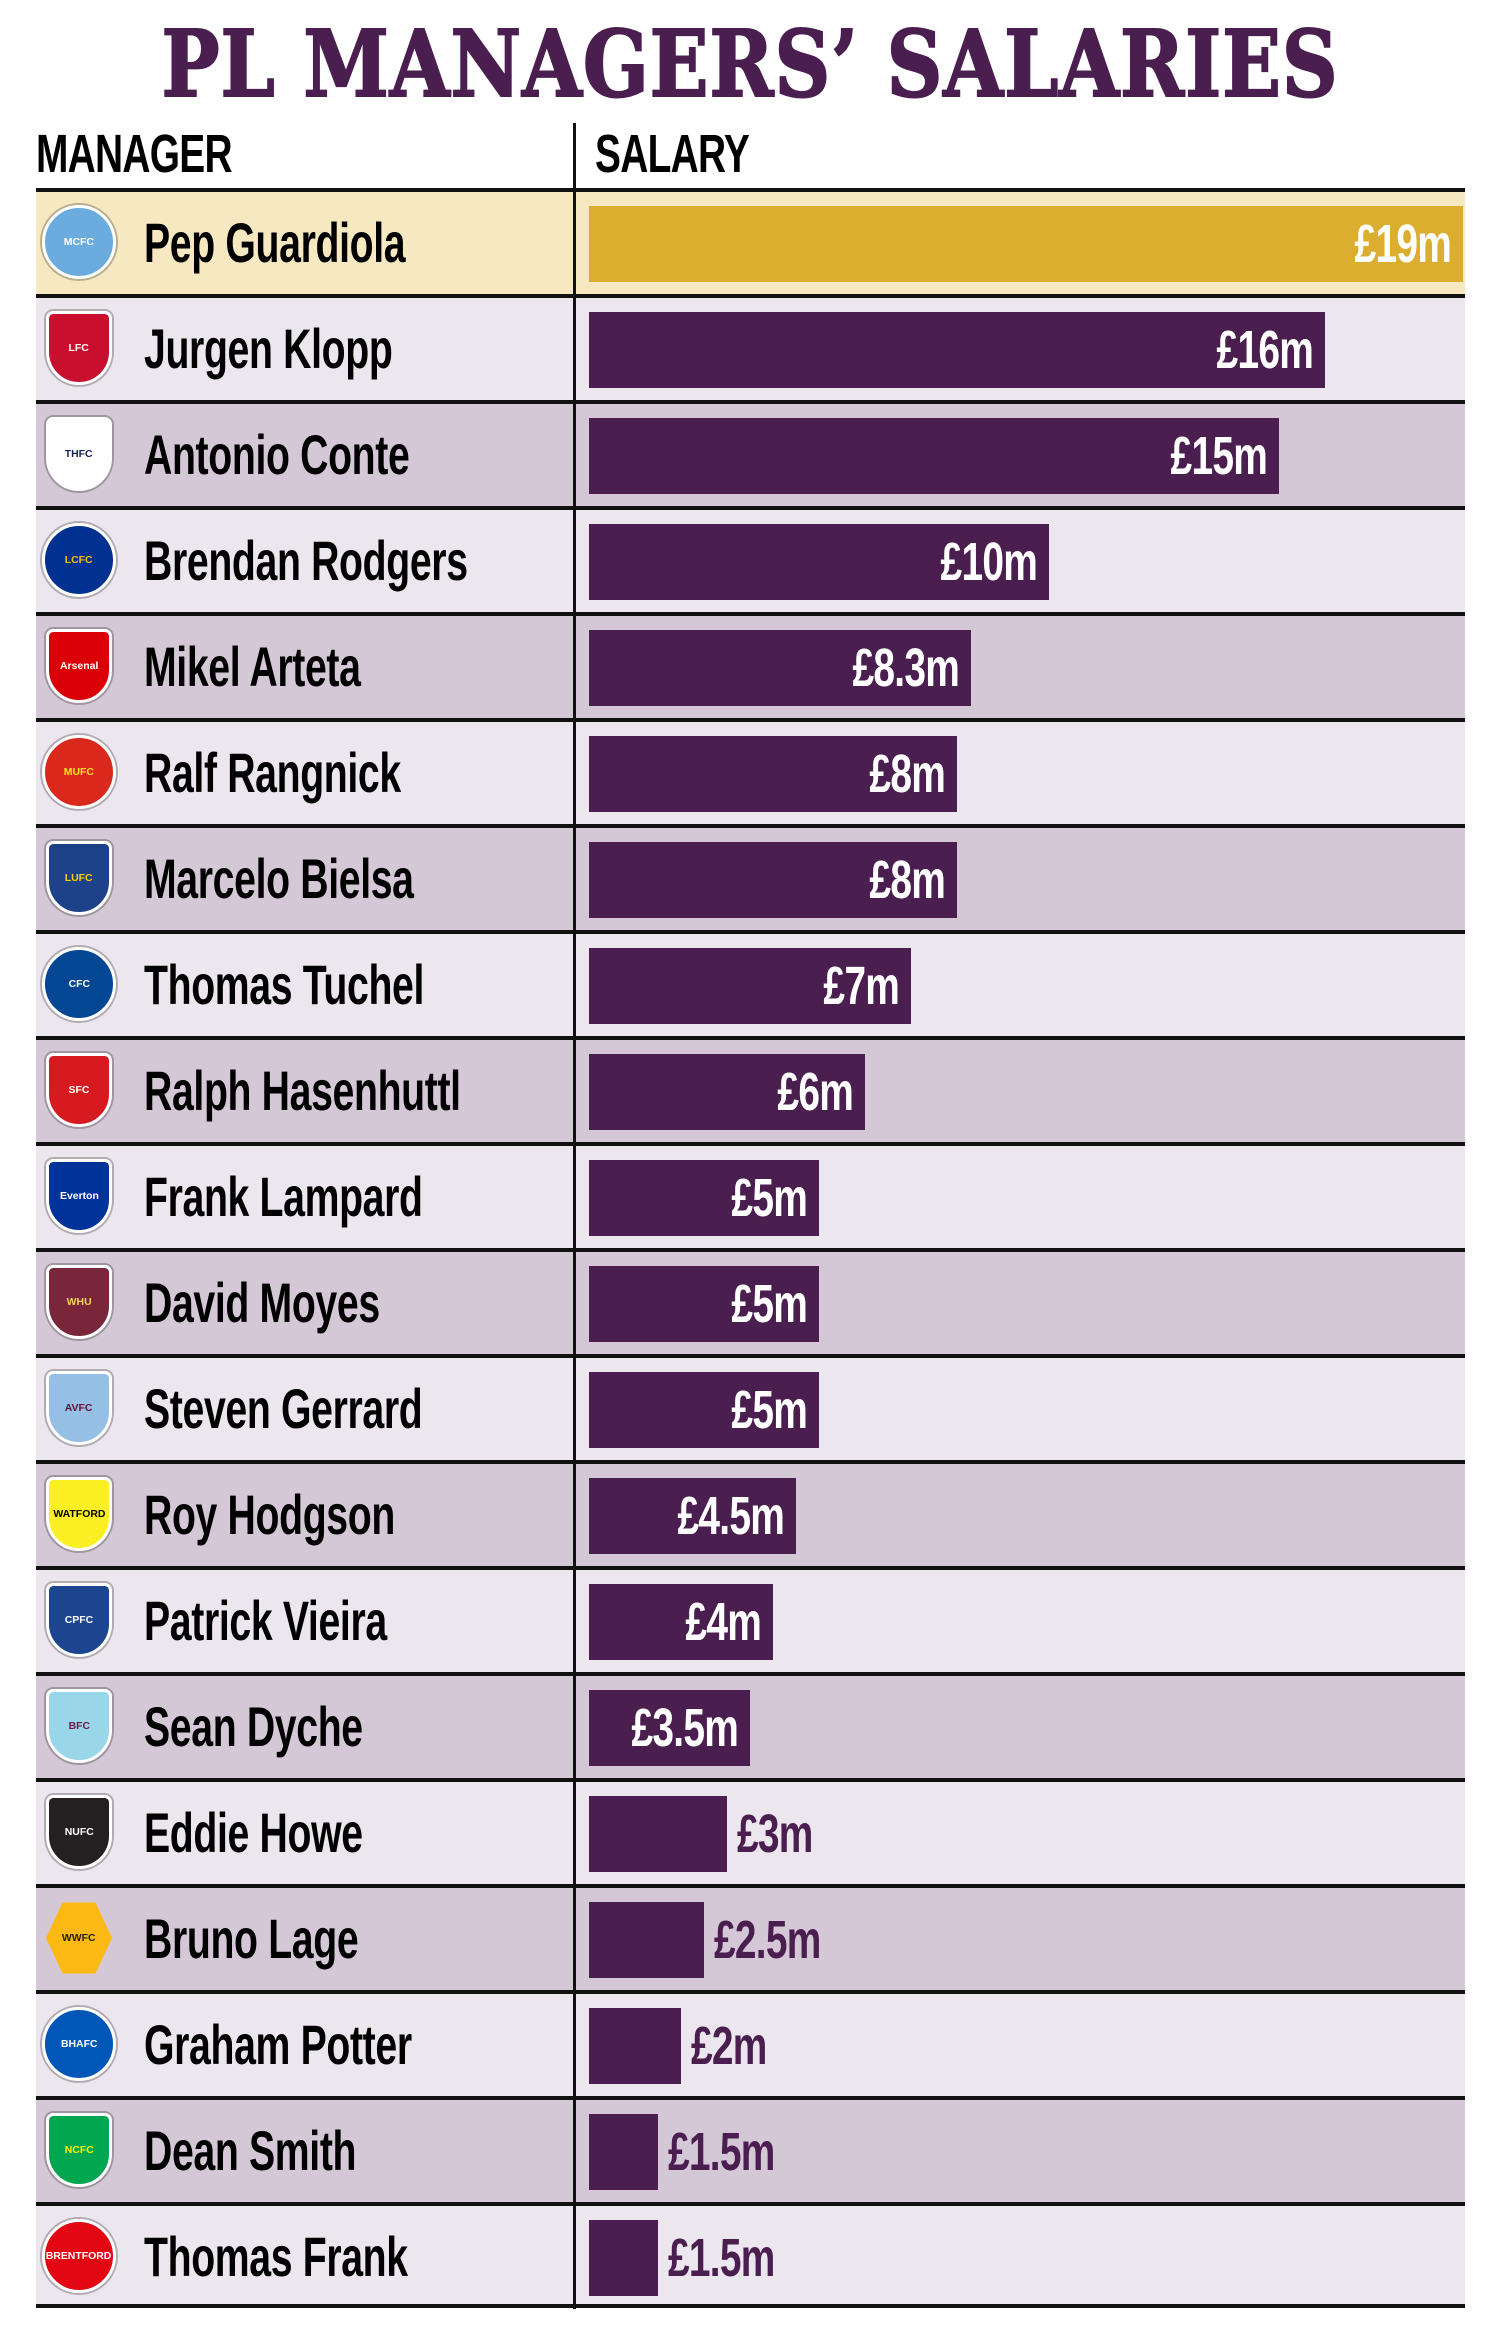  I want to click on club-crest-text: BHAFC, so click(79, 2043).